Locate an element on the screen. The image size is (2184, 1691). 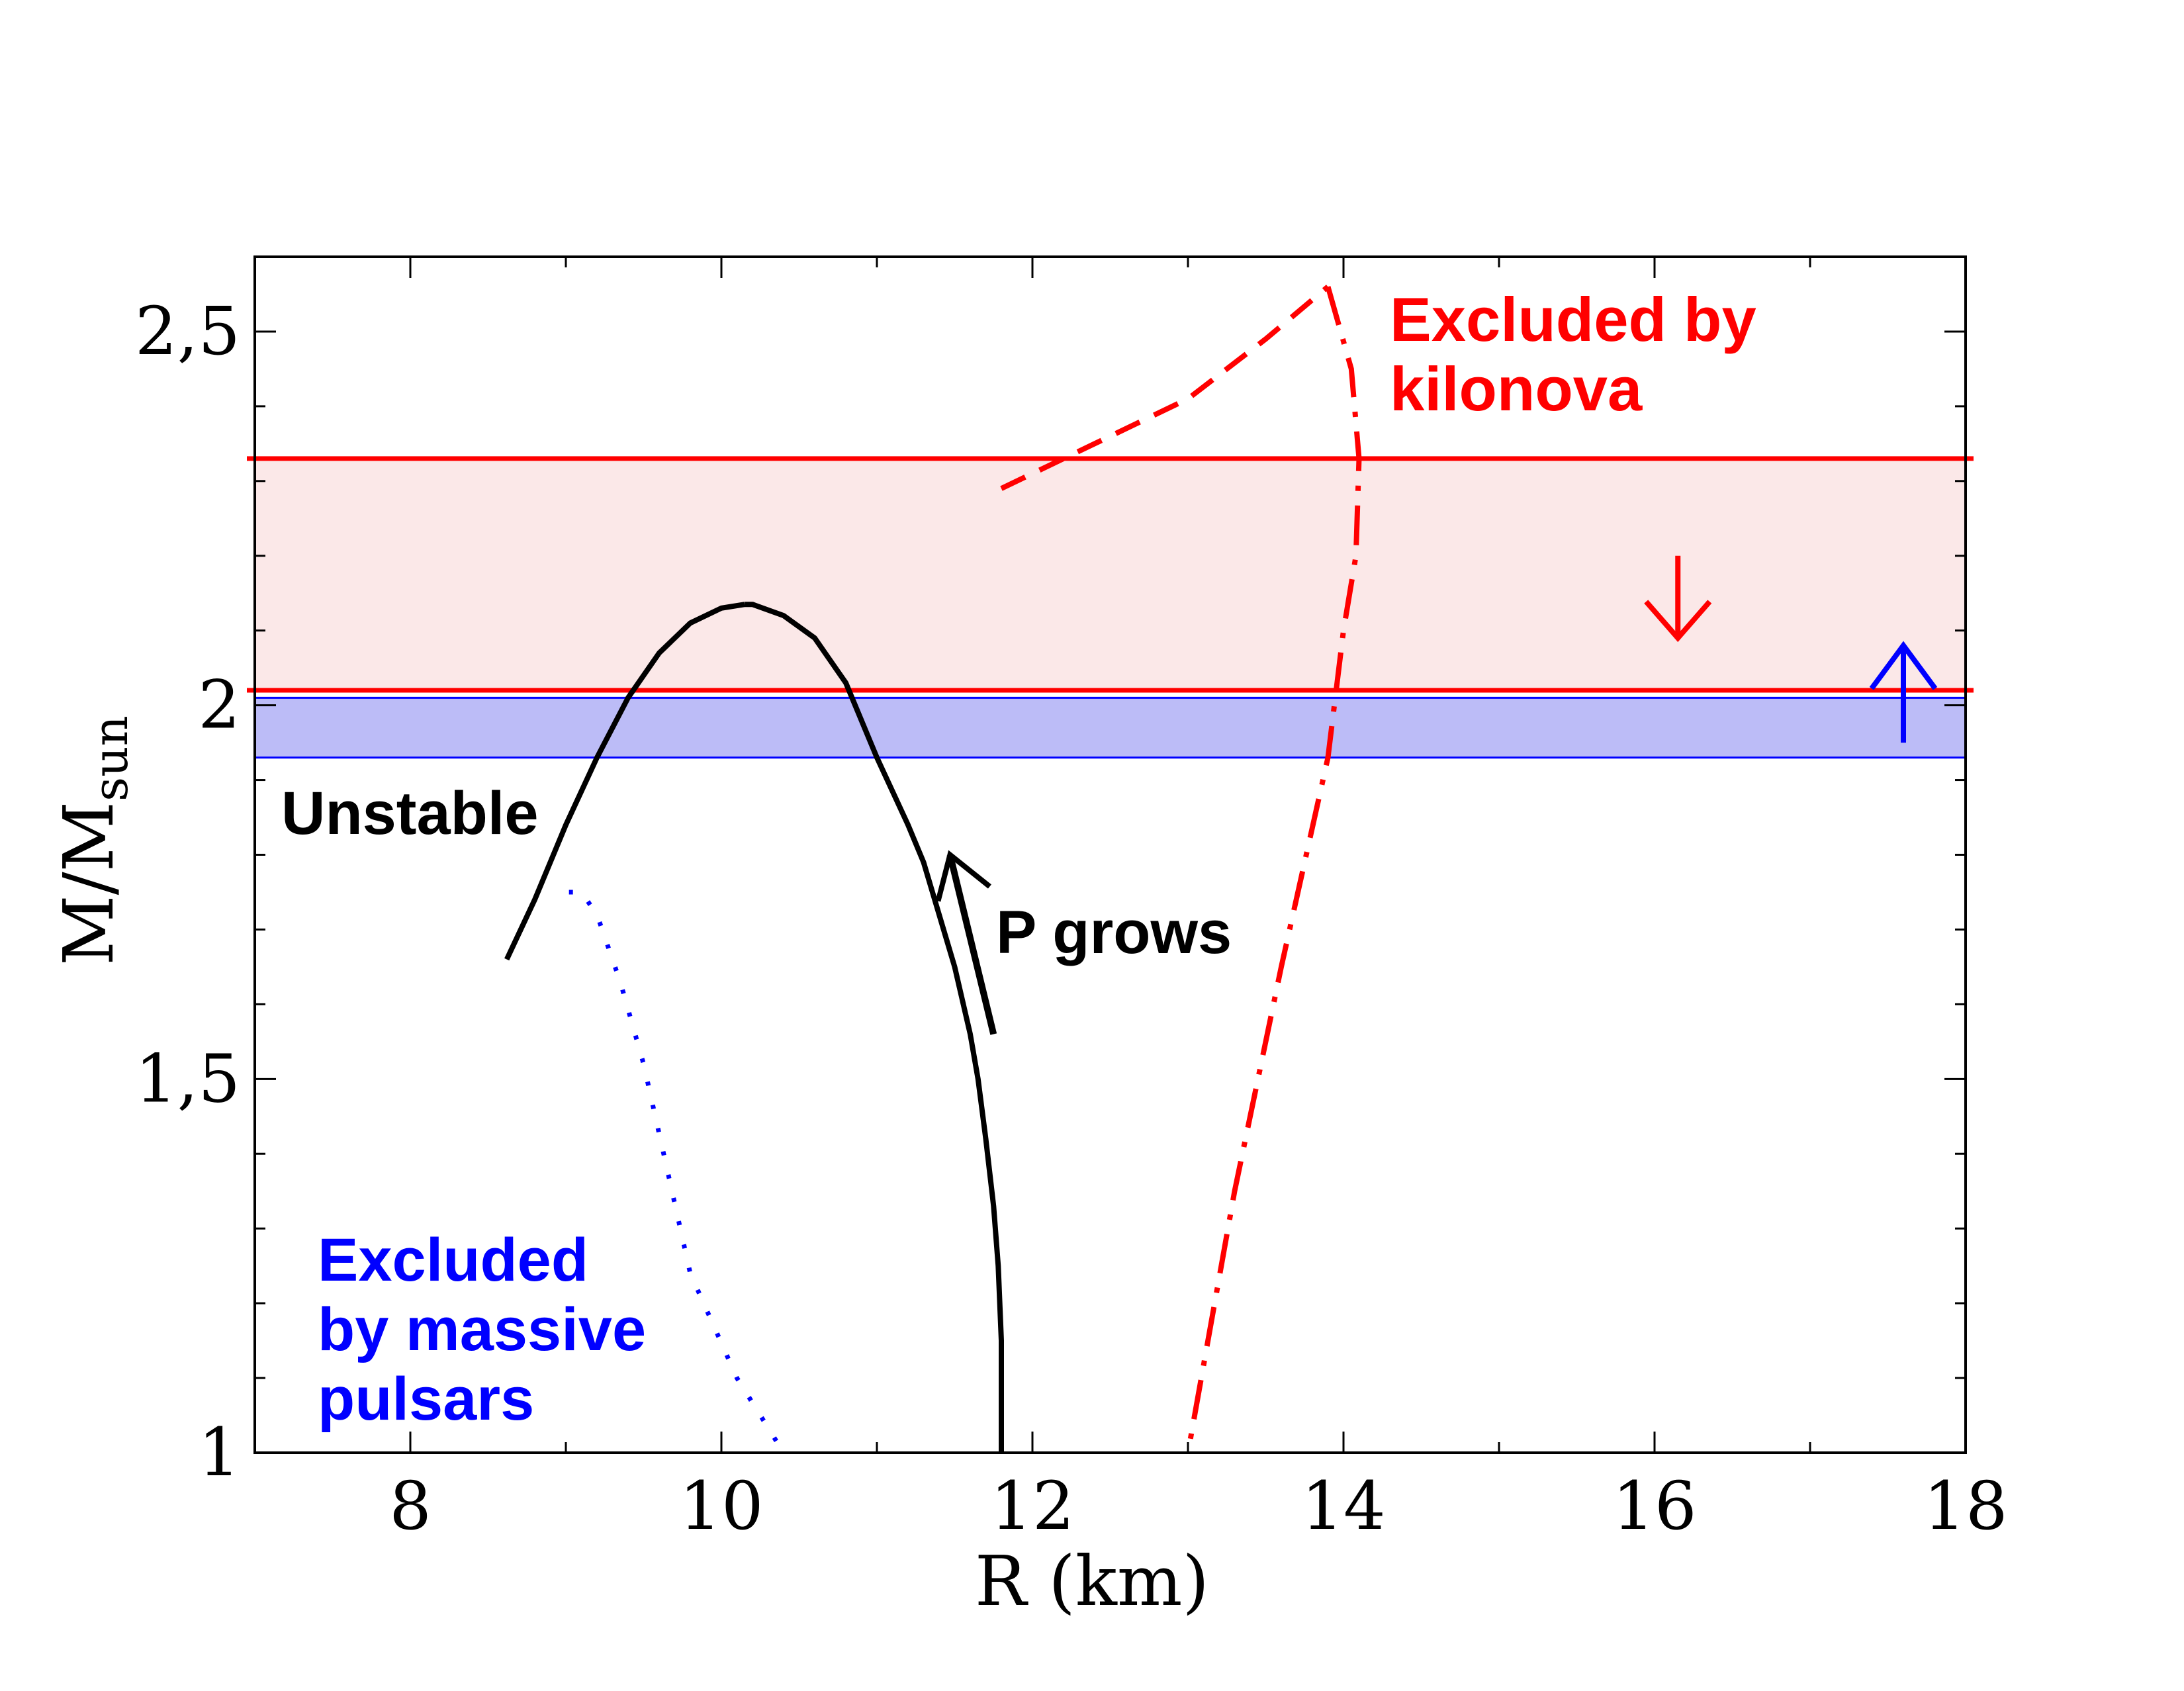
x-tick-label: 18 is located at coordinates (1965, 1506).